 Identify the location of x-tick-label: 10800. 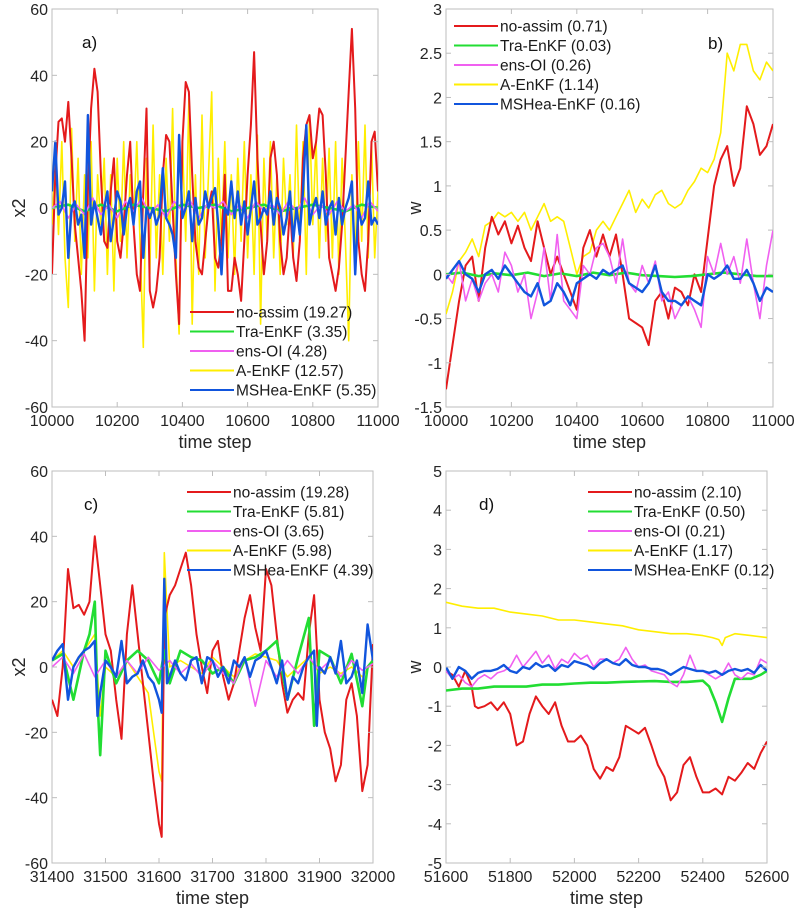
(313, 421).